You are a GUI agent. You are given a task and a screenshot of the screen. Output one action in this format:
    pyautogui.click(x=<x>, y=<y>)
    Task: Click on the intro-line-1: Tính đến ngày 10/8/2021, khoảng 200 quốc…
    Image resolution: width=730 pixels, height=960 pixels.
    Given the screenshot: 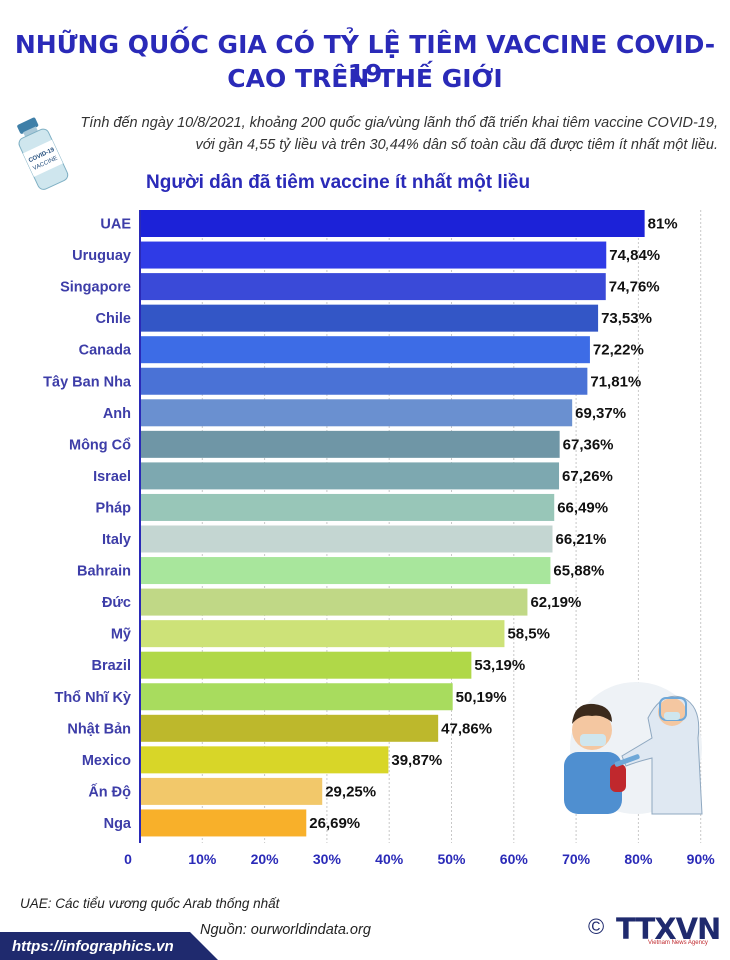 What is the action you would take?
    pyautogui.click(x=399, y=123)
    